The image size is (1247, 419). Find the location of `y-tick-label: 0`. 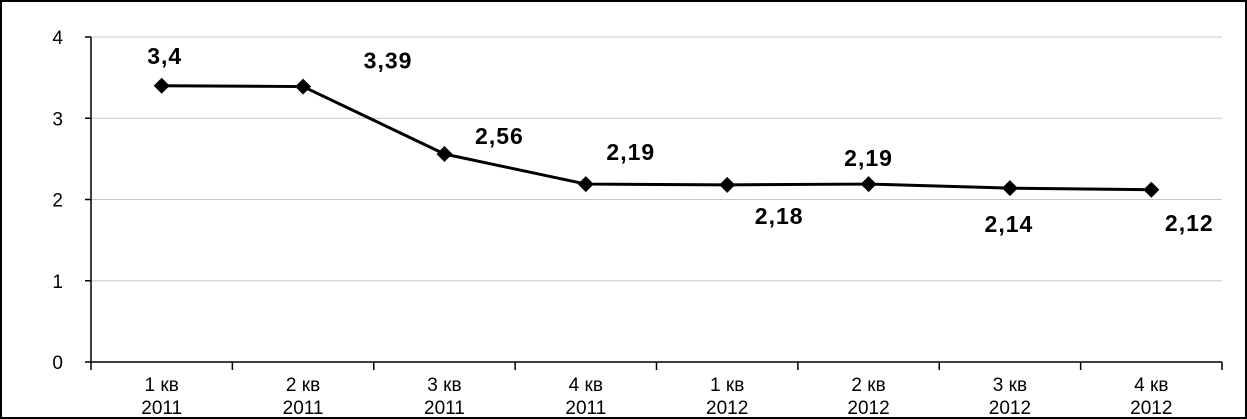

y-tick-label: 0 is located at coordinates (57, 363).